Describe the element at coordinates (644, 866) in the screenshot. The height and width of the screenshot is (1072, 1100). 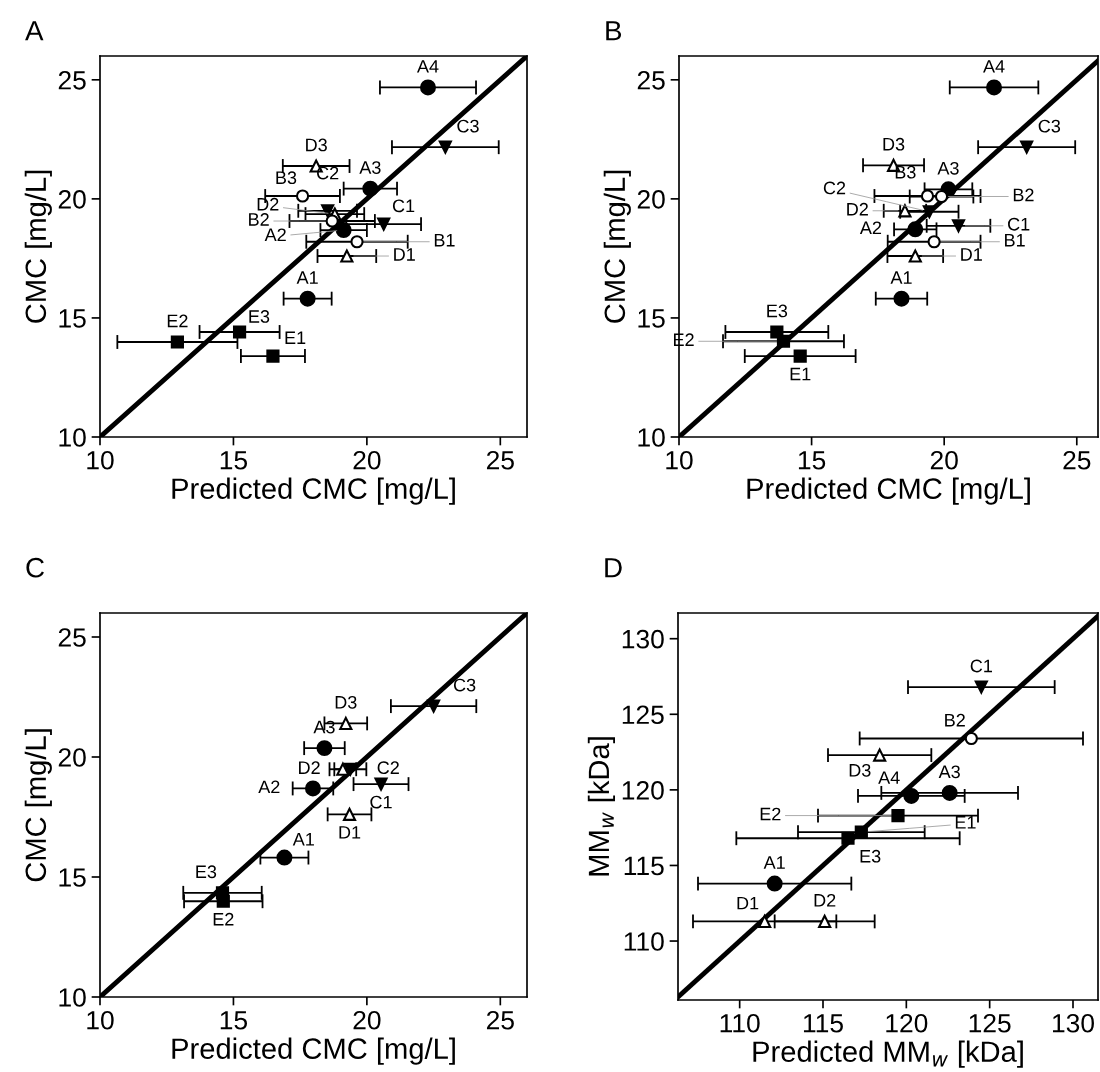
I see `y-tick-label: 115` at that location.